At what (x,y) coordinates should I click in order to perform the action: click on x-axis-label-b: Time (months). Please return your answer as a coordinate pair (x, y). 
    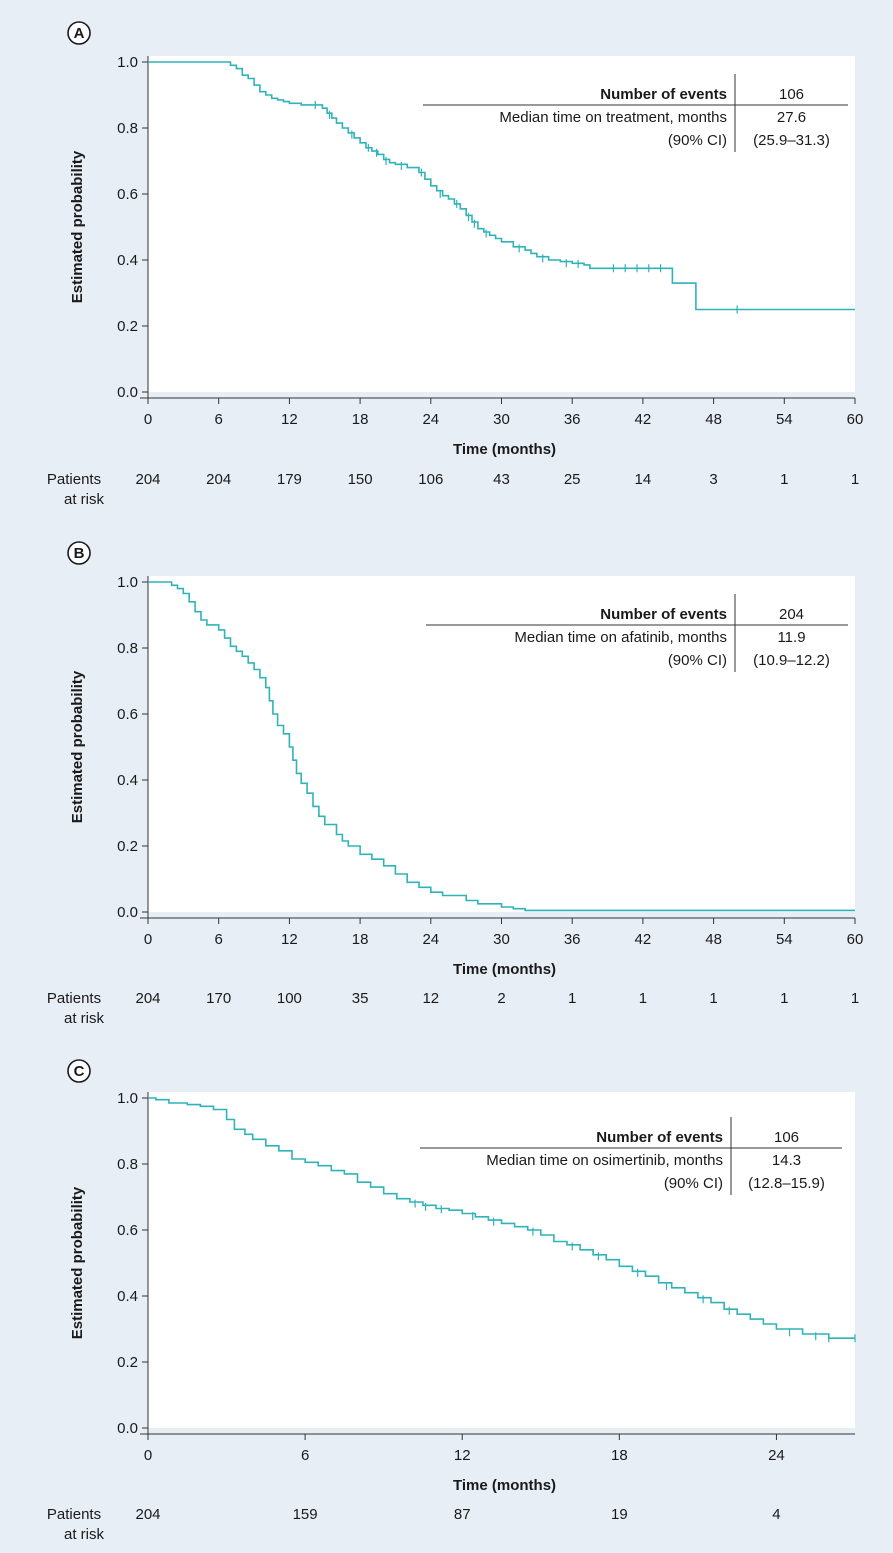
    Looking at the image, I should click on (504, 969).